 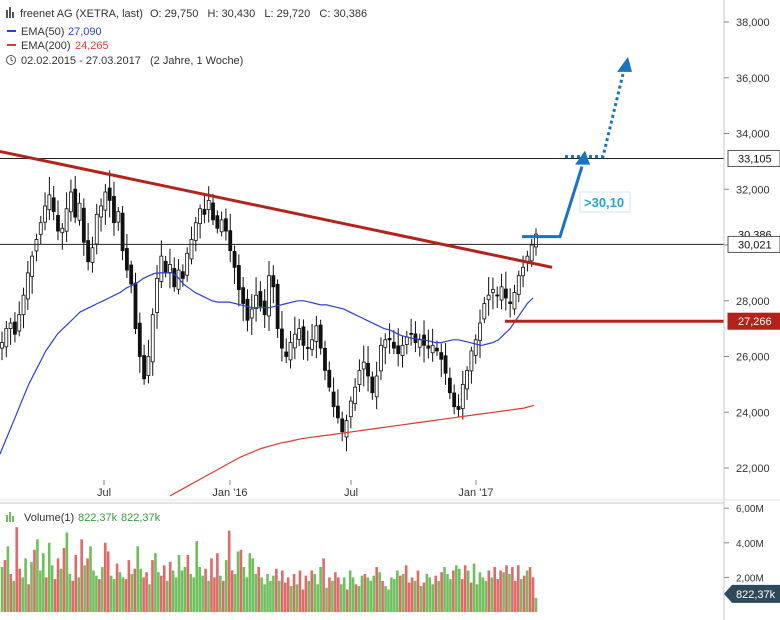 I want to click on ohlc-readout: O: 29,750 H: 30,430 L: 29,720 C: 30,386, so click(x=258, y=14).